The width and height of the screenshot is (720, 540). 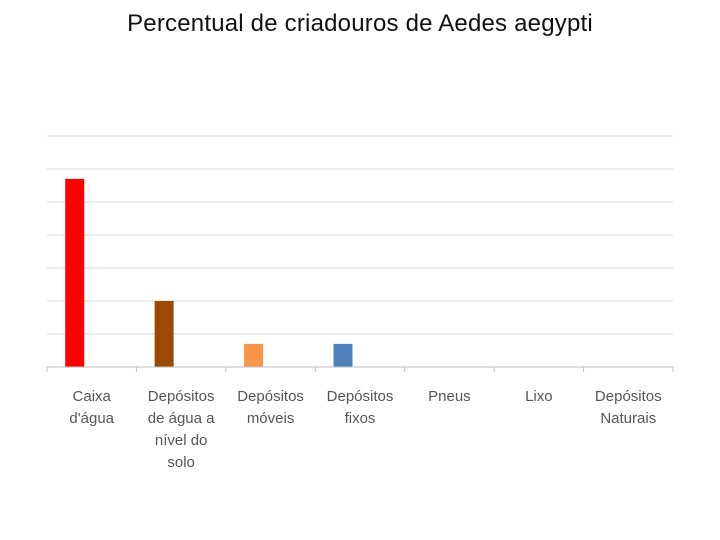 What do you see at coordinates (539, 396) in the screenshot?
I see `x-tick-label: Lixo` at bounding box center [539, 396].